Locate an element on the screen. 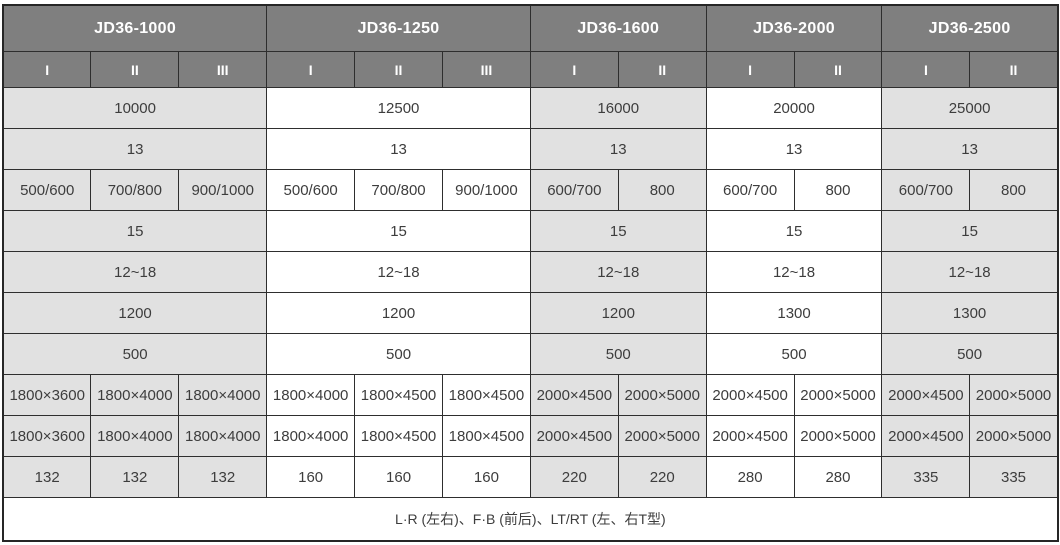 This screenshot has height=545, width=1060. table-row: 15 15 15 15 15 is located at coordinates (530, 231).